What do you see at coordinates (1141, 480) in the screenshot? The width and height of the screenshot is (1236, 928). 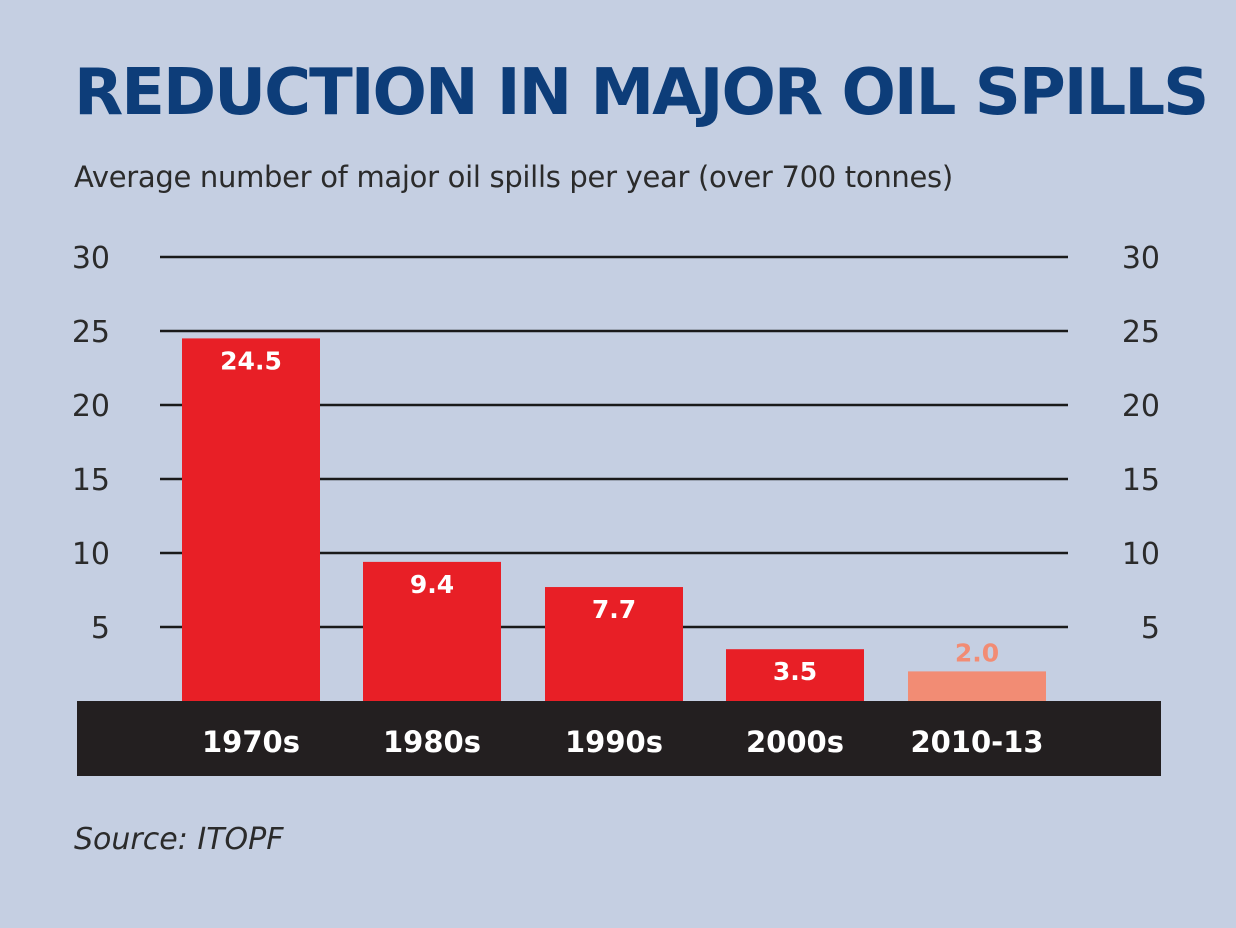 I see `y-tick-right-15: 15` at bounding box center [1141, 480].